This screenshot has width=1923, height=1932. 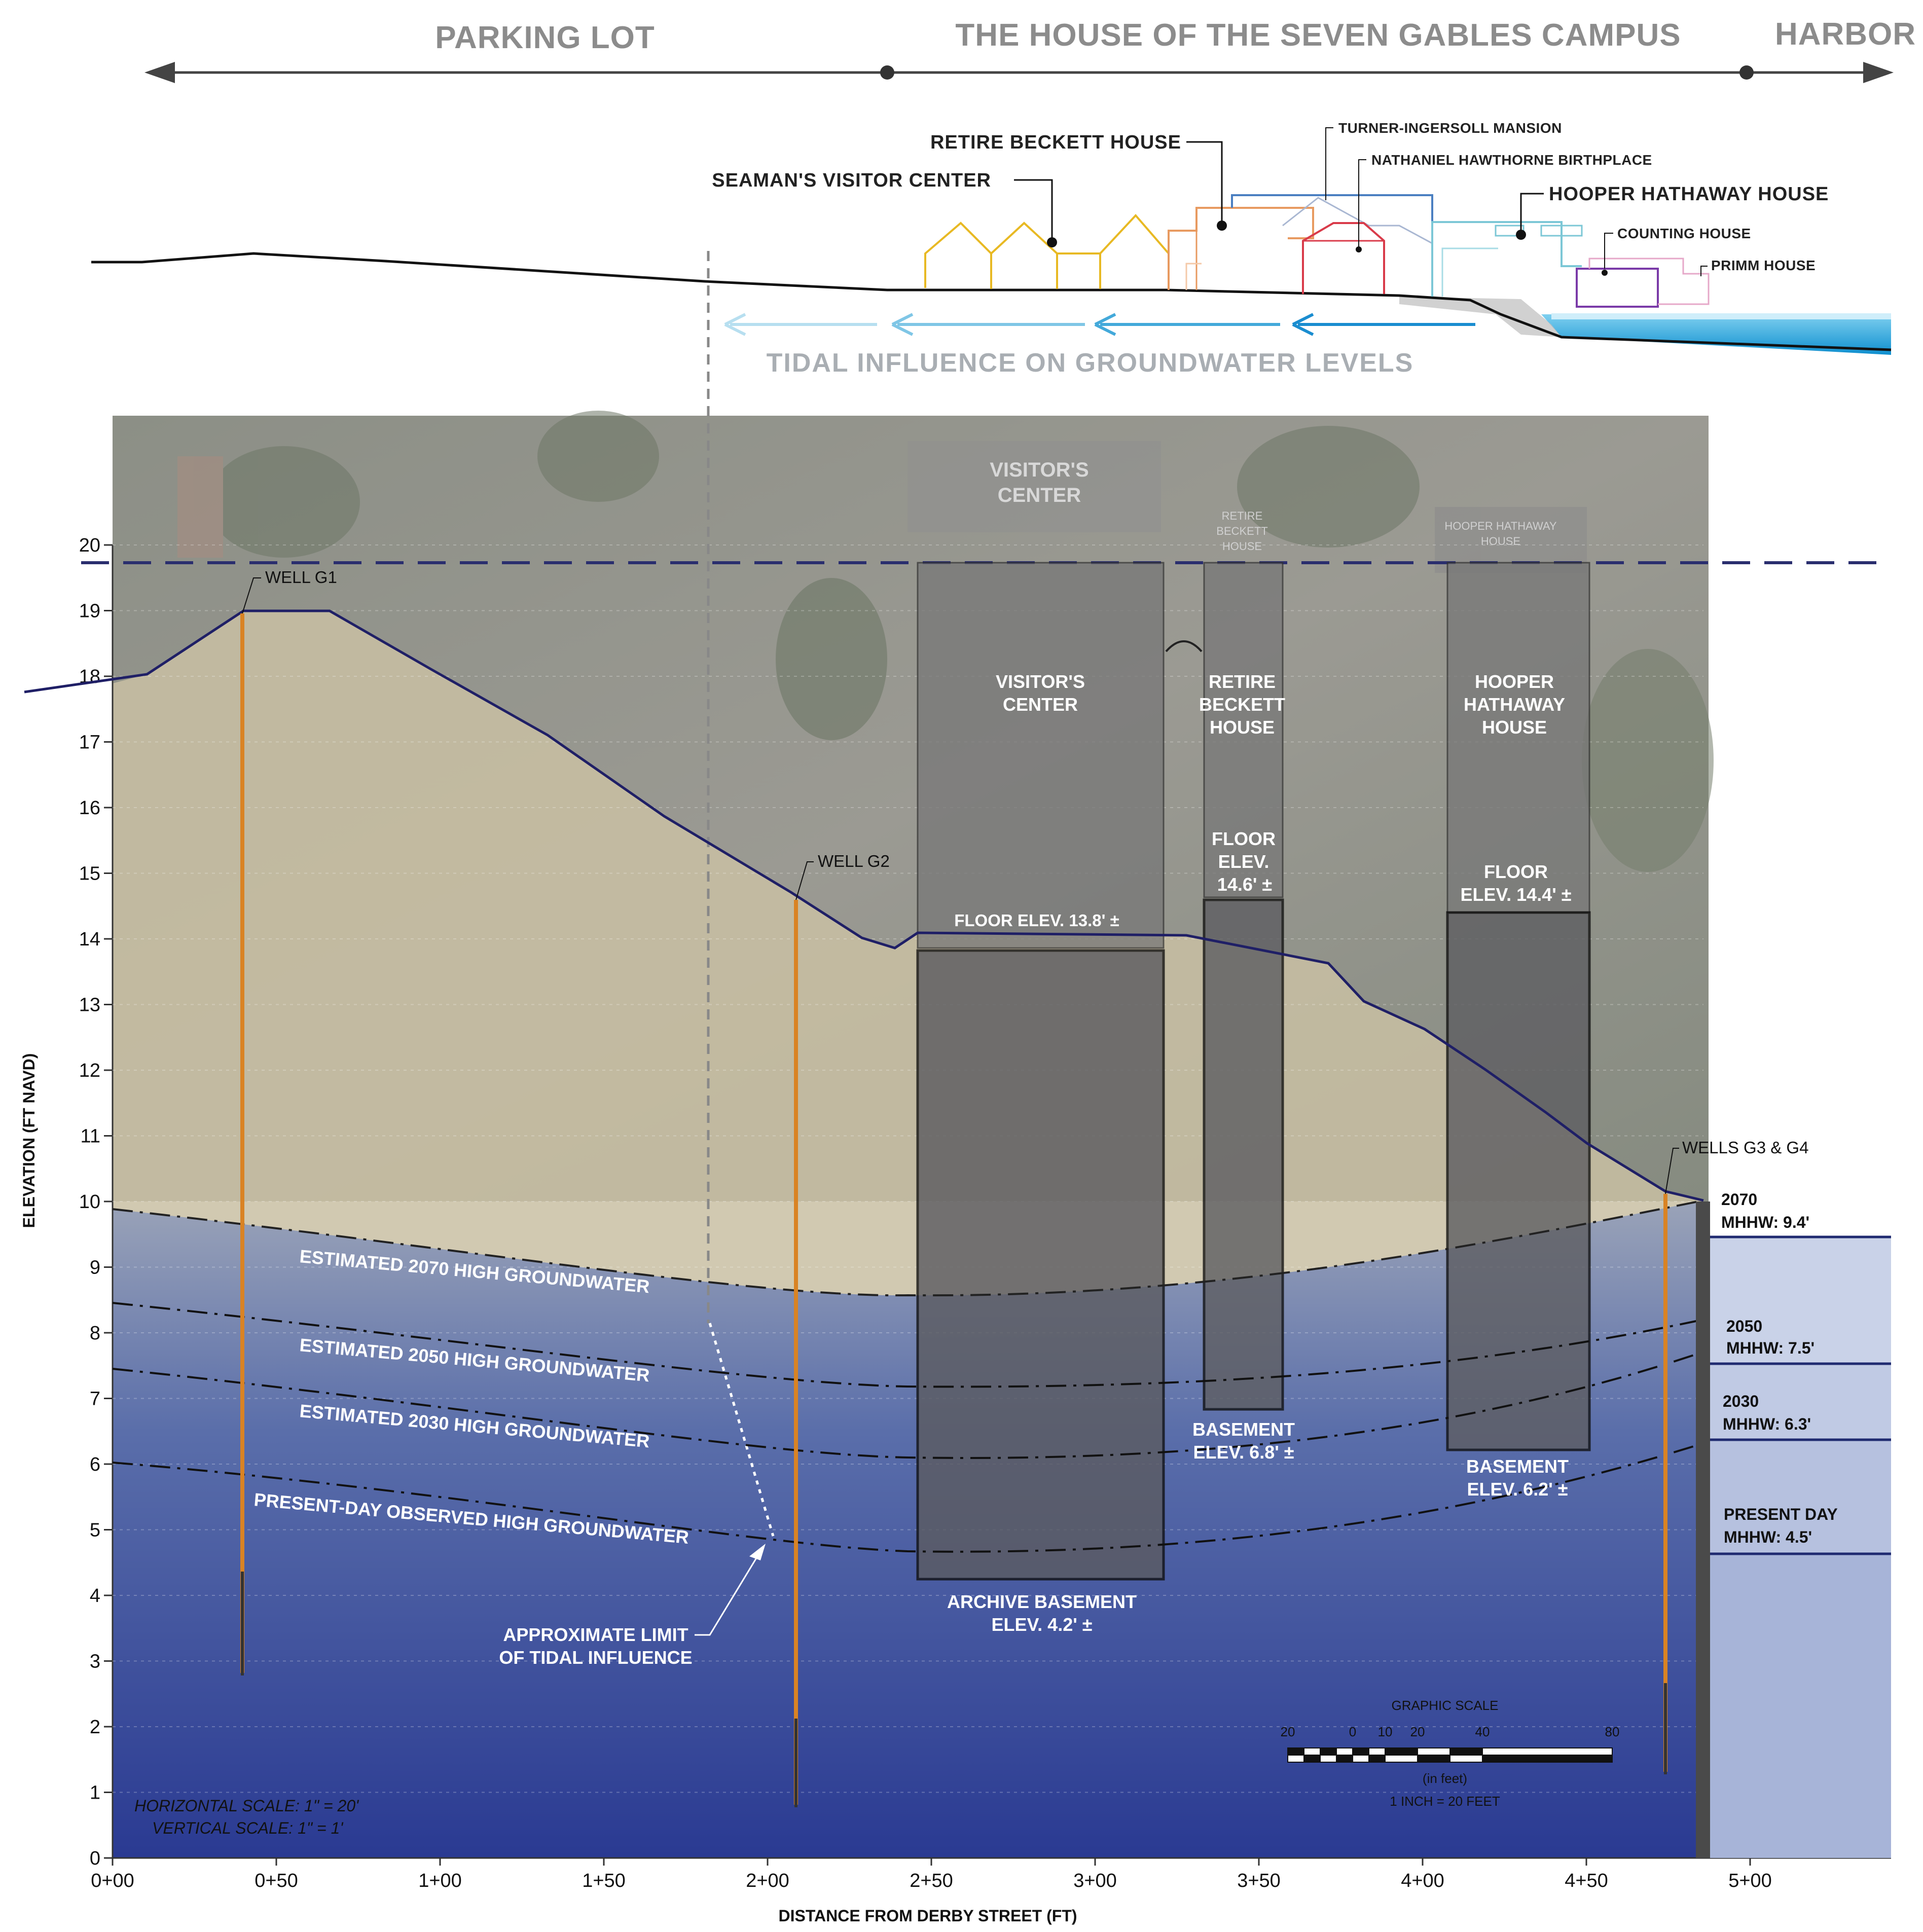 What do you see at coordinates (440, 1881) in the screenshot?
I see `x-tick-label: 1+00` at bounding box center [440, 1881].